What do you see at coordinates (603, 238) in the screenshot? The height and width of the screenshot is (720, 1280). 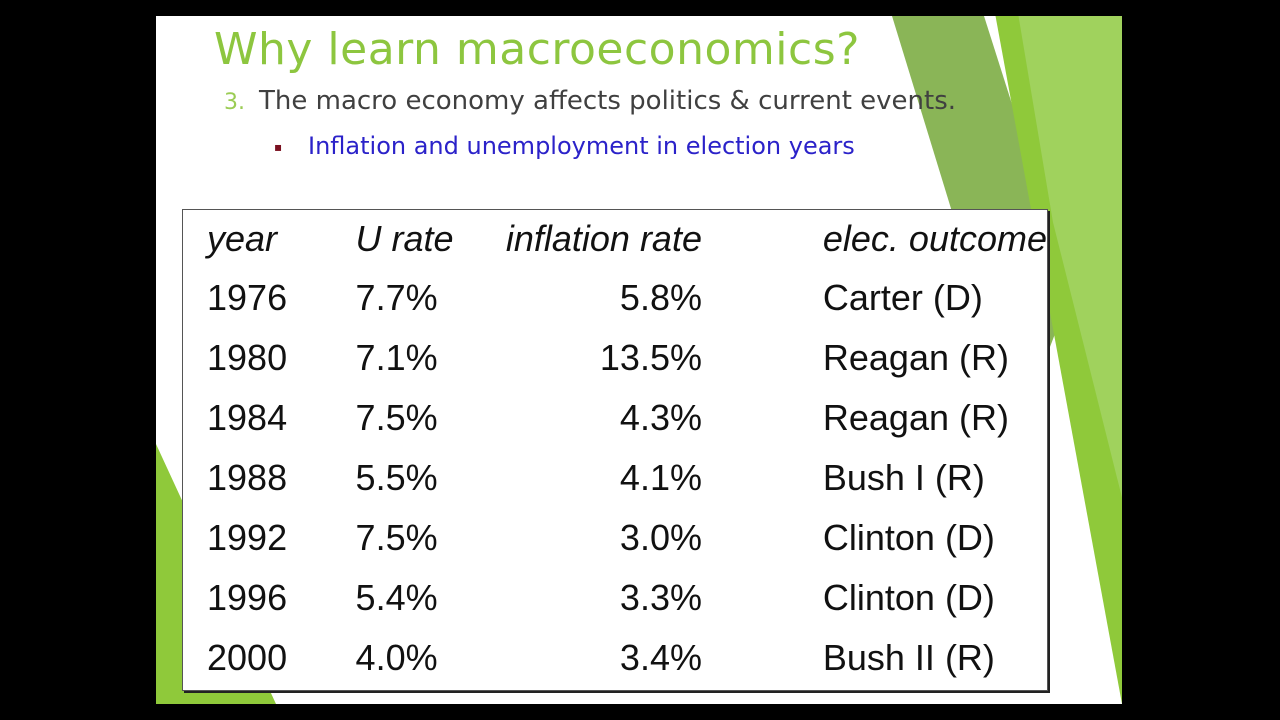 I see `column-header-inflation-rate: inflation rate` at bounding box center [603, 238].